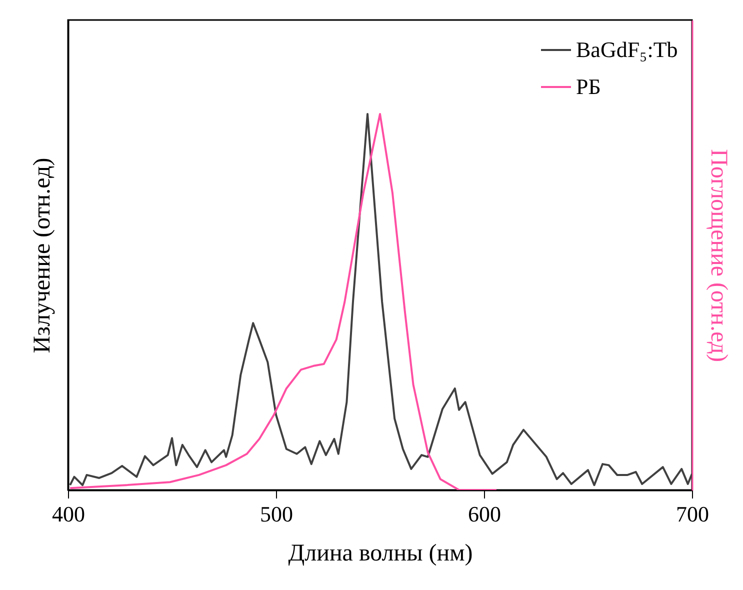 This screenshot has width=743, height=590. I want to click on x-tick-label: 400, so click(68, 514).